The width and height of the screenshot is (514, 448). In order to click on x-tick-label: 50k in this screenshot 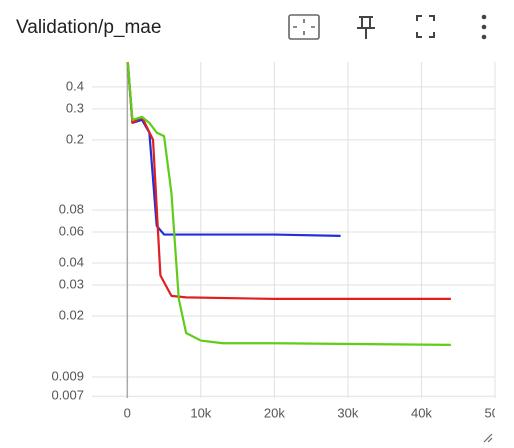, I will do `click(495, 412)`.